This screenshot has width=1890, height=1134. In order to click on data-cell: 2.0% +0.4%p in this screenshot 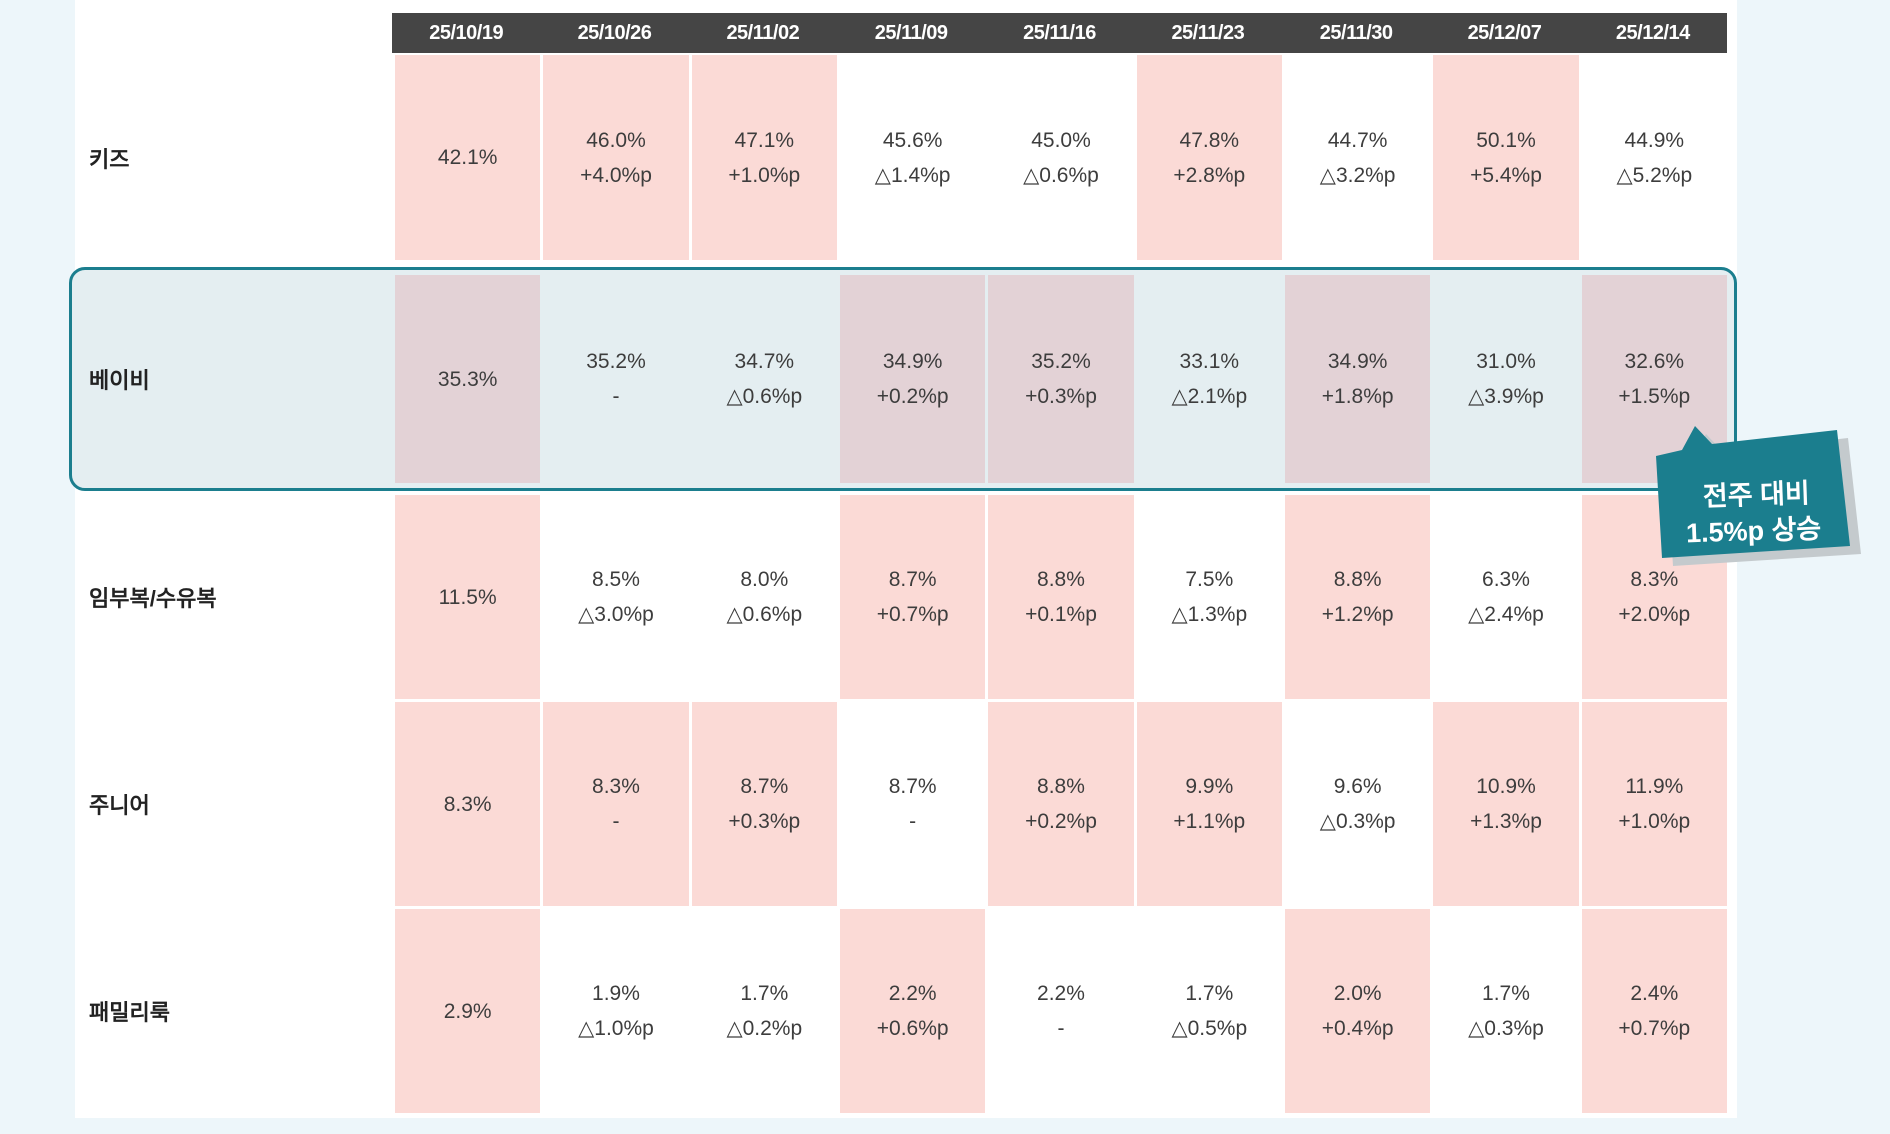, I will do `click(1357, 1011)`.